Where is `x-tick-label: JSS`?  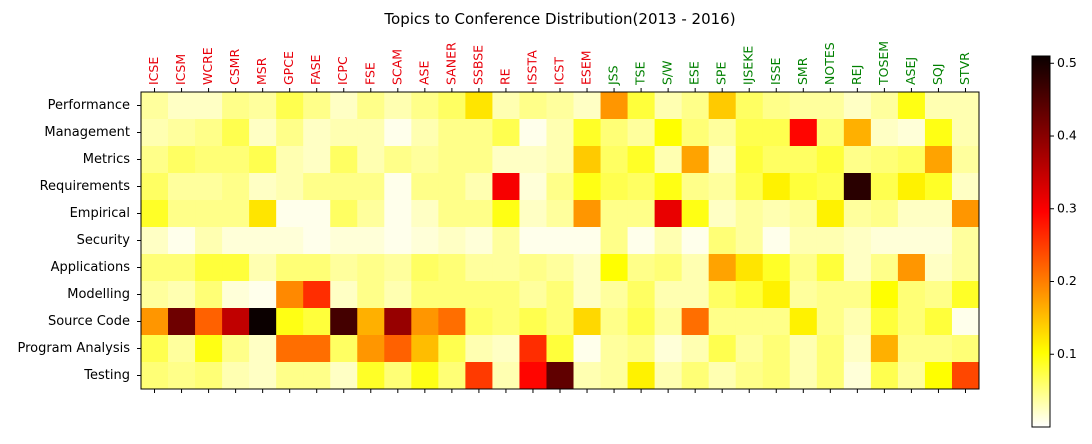
x-tick-label: JSS is located at coordinates (613, 75).